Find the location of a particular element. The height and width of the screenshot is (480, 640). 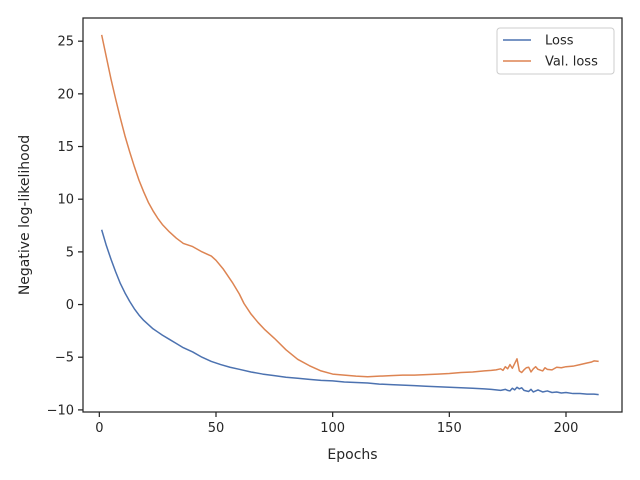

x-axis: 0 50 100 150 200 is located at coordinates (336, 424).